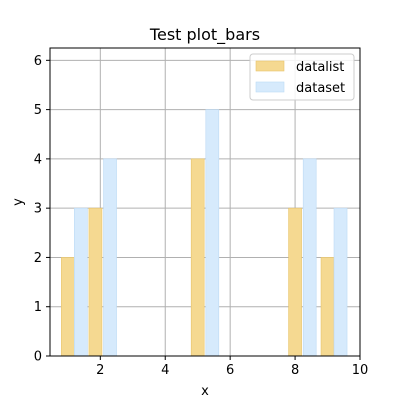  I want to click on x-axis-ticks: 2 4 6 8 10, so click(232, 367).